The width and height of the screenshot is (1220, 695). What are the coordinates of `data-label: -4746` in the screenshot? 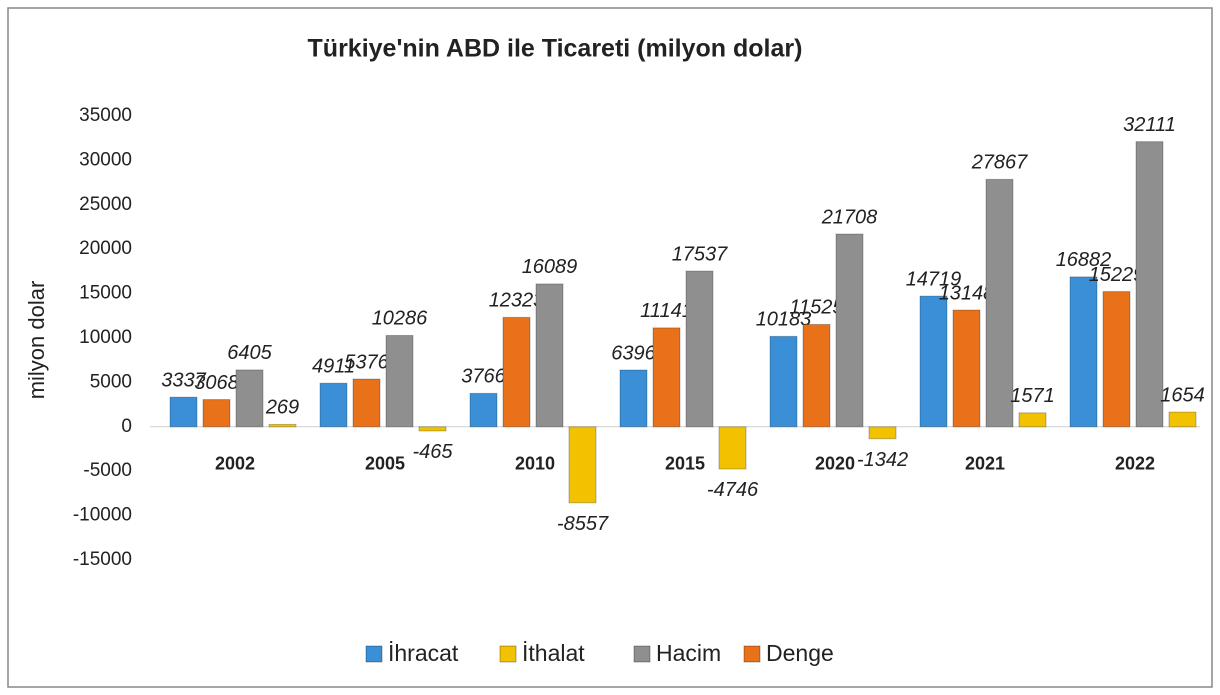 It's located at (733, 490).